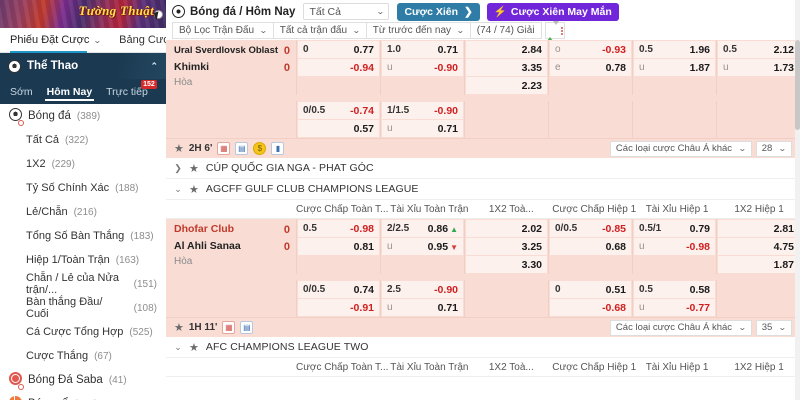 Image resolution: width=800 pixels, height=400 pixels. I want to click on odds-cell: 0 0.51, so click(590, 289).